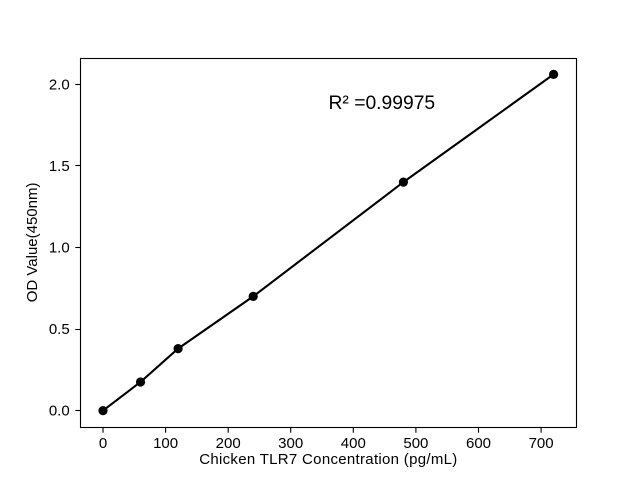  I want to click on svg-text: 1.0, so click(59, 248).